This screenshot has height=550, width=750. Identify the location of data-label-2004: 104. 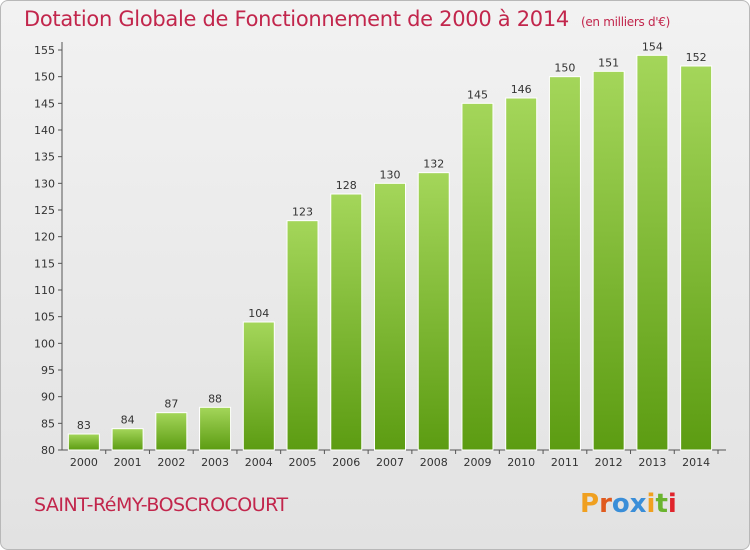
(258, 313).